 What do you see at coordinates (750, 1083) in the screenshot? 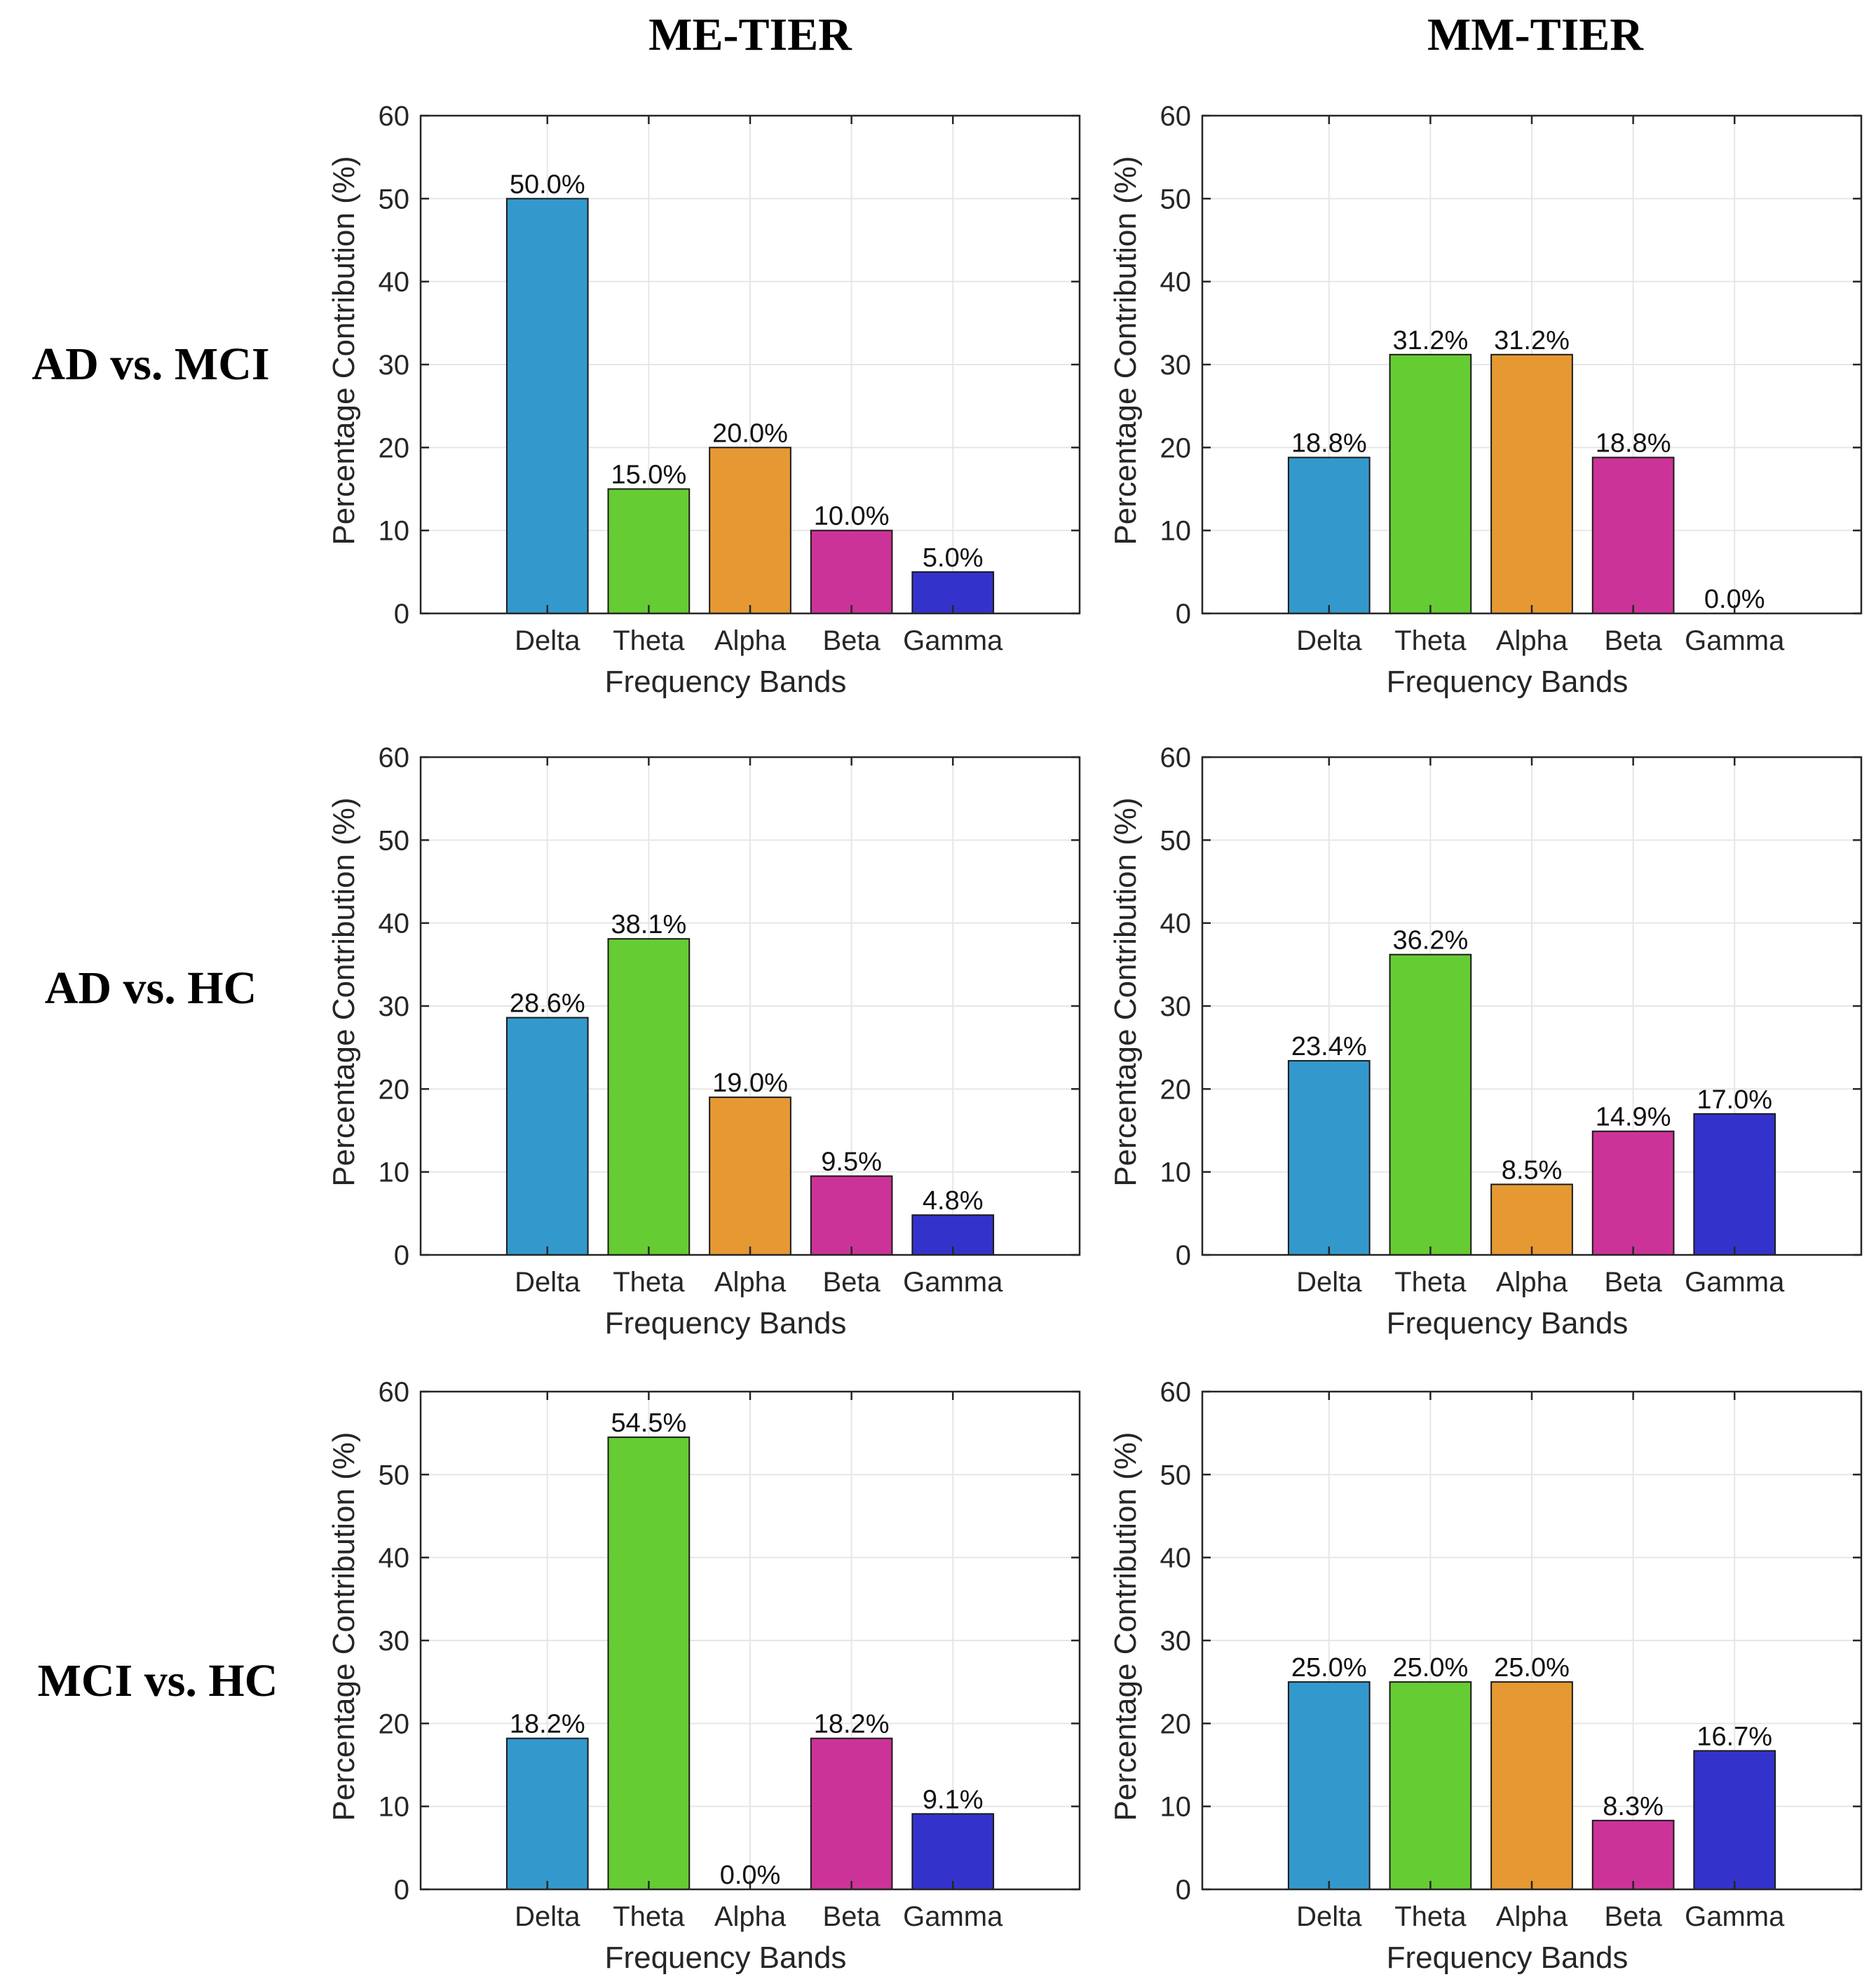
I see `data-label-alpha: 19.0%` at bounding box center [750, 1083].